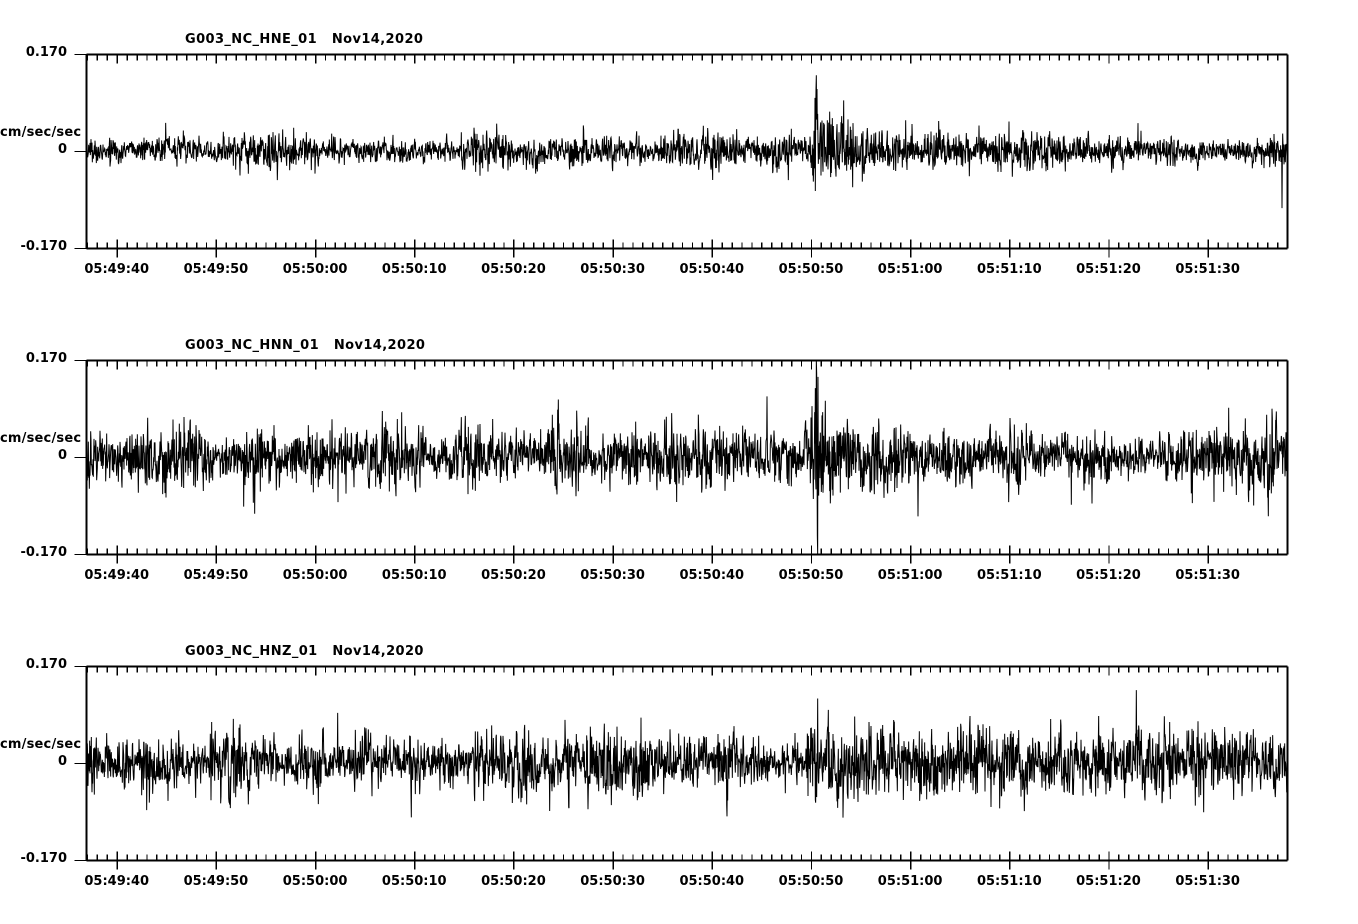 This screenshot has width=1358, height=924. I want to click on y-axis-unit-label-hnz: cm/sec/sec, so click(41, 744).